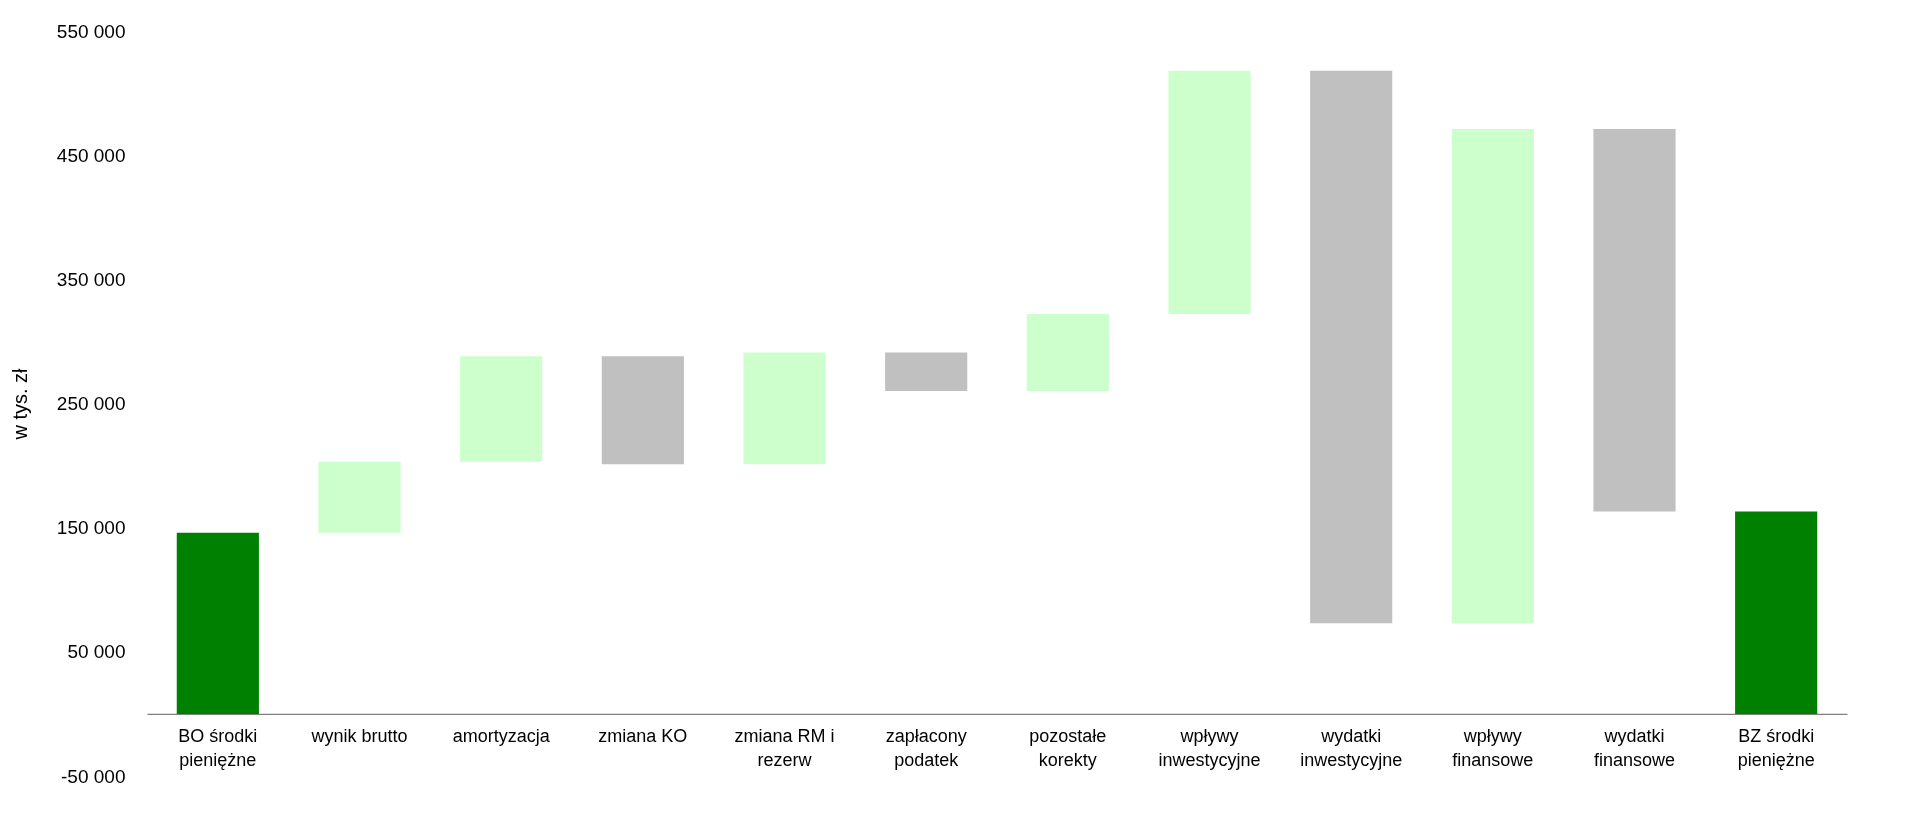  I want to click on x-tick-label: wydatki finansowe, so click(1634, 748).